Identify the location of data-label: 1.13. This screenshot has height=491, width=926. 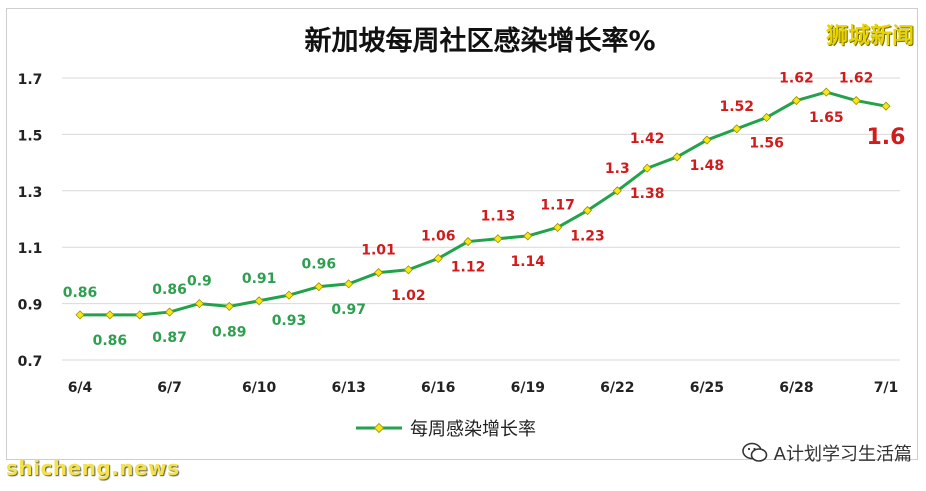
(498, 217).